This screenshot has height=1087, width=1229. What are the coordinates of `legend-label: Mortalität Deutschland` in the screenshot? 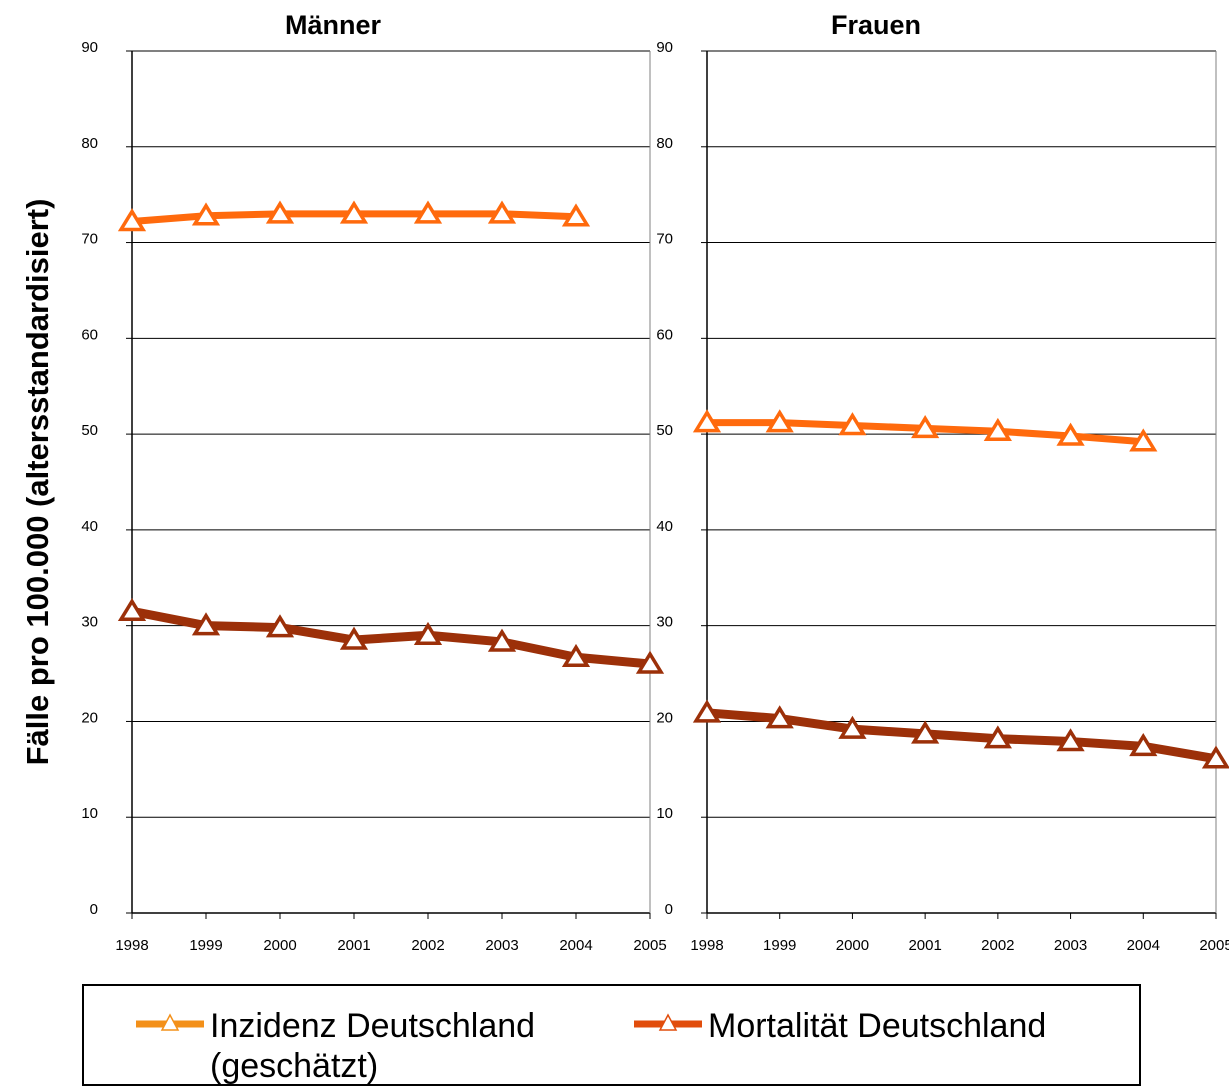 It's located at (877, 1026).